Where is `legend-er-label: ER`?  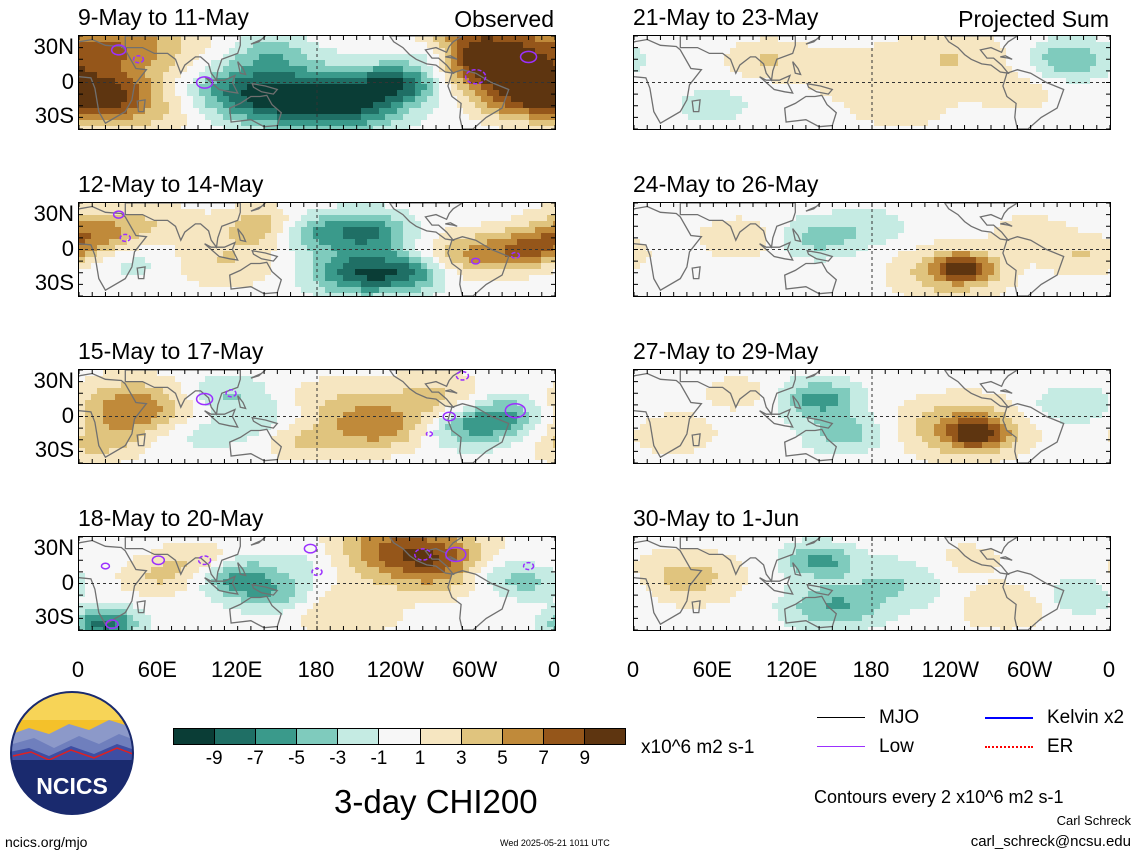
legend-er-label: ER is located at coordinates (1060, 746).